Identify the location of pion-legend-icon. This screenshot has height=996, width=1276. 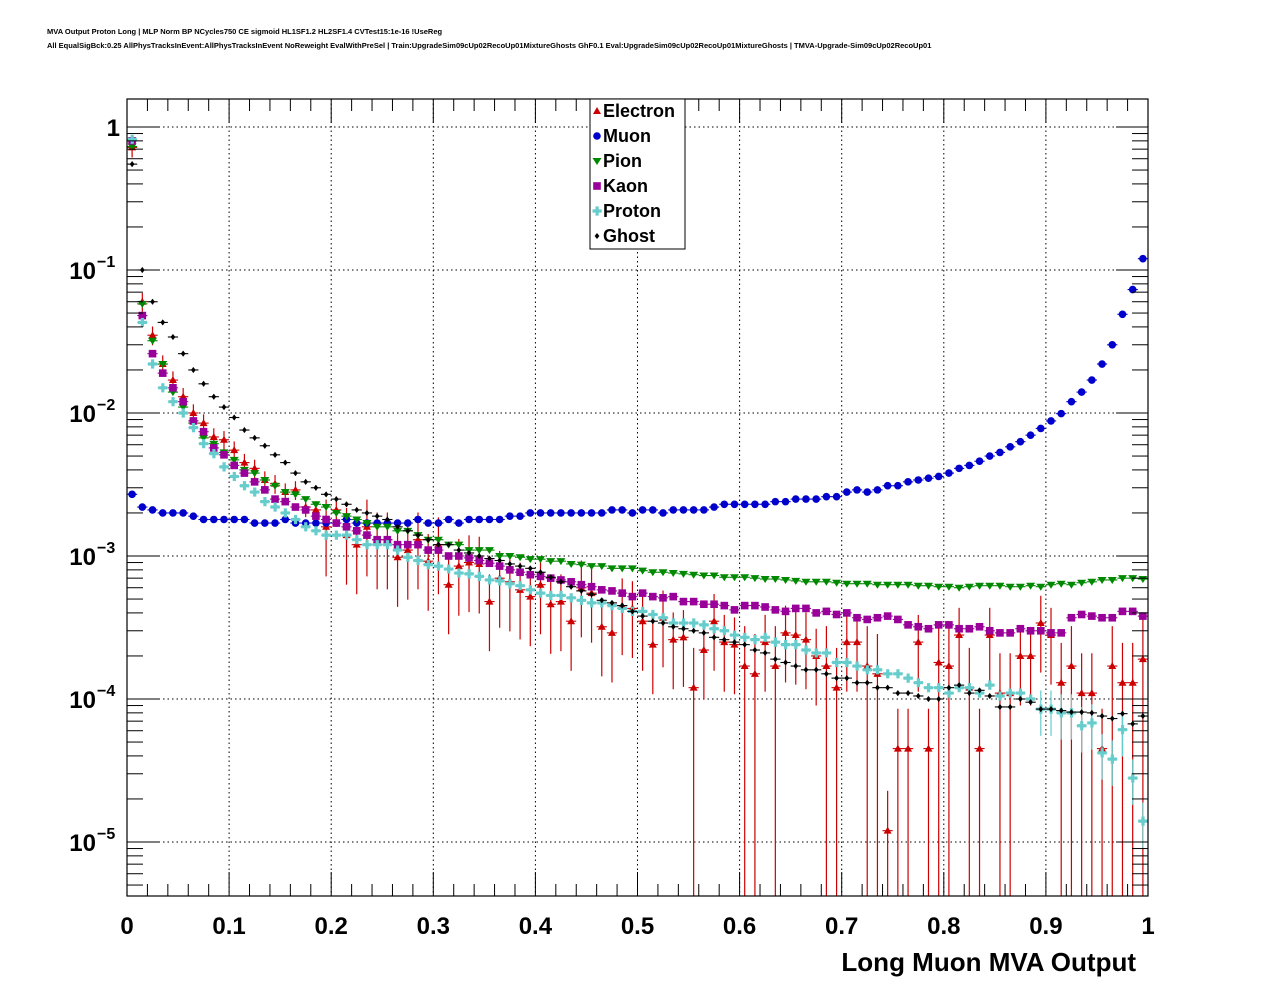
(597, 161).